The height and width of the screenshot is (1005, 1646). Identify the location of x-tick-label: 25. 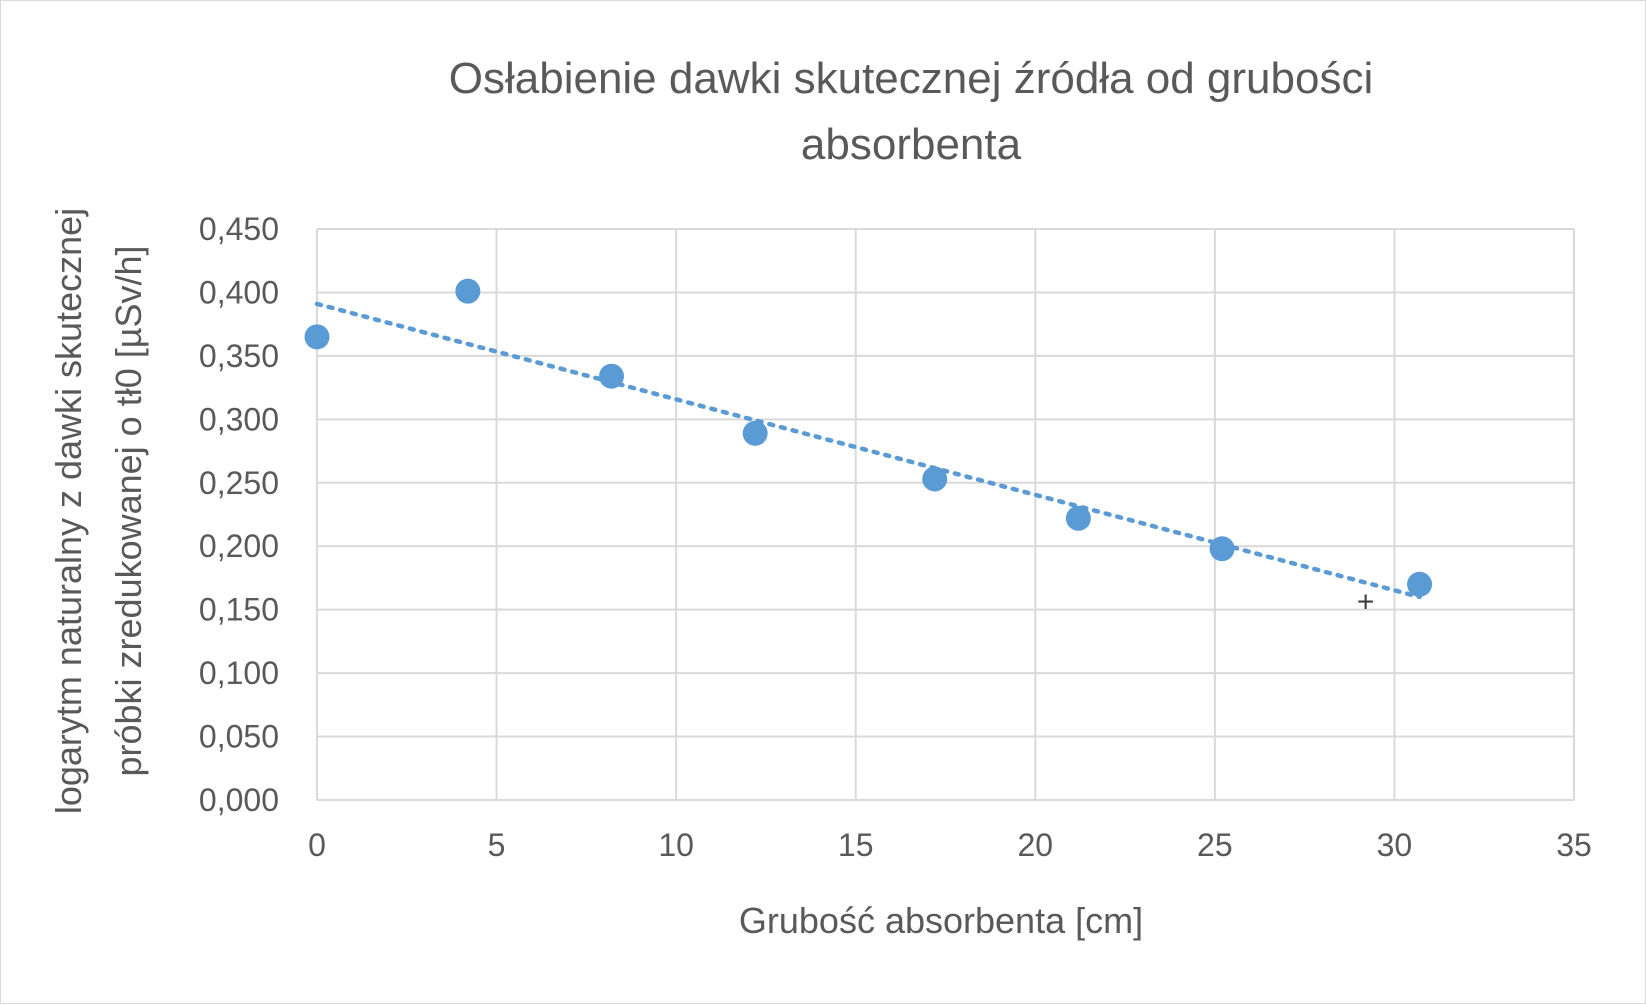
(1215, 845).